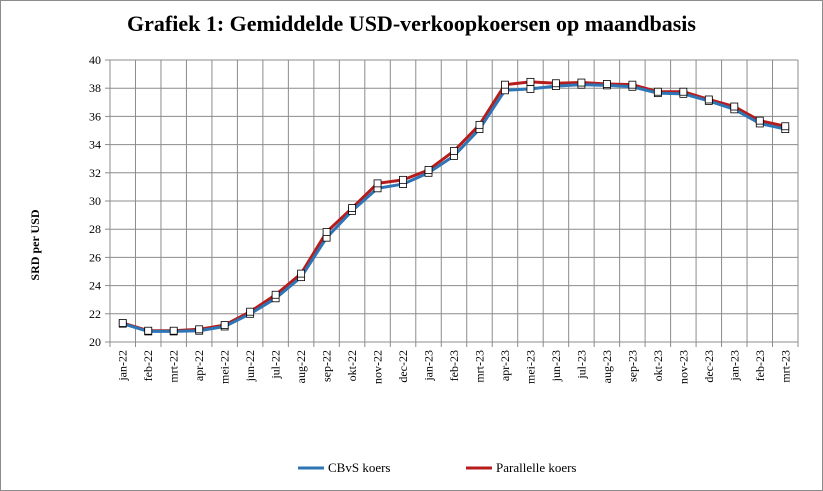 The height and width of the screenshot is (491, 823). I want to click on y-tick-label-20: 20, so click(95, 342).